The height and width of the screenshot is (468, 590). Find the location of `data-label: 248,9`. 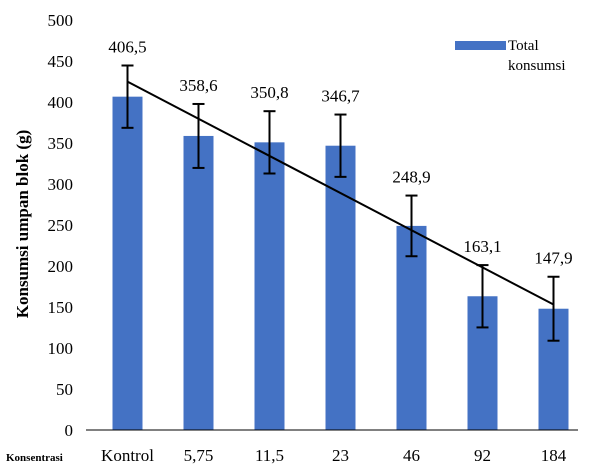

data-label: 248,9 is located at coordinates (411, 177).